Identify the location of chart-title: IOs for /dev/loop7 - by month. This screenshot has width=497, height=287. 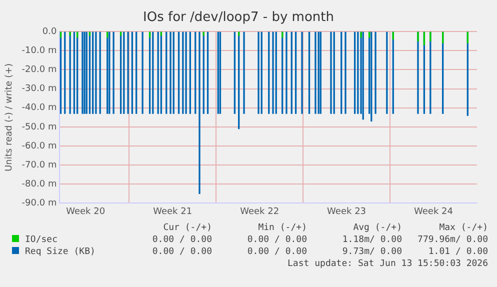
(238, 18).